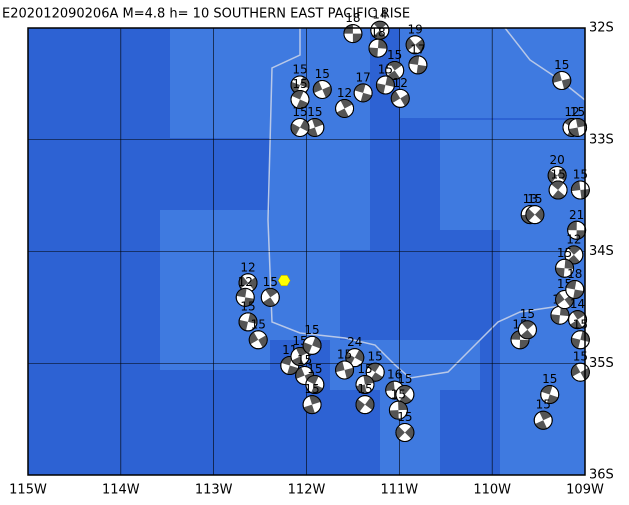 Image resolution: width=629 pixels, height=505 pixels. What do you see at coordinates (557, 160) in the screenshot?
I see `depth-label: 20` at bounding box center [557, 160].